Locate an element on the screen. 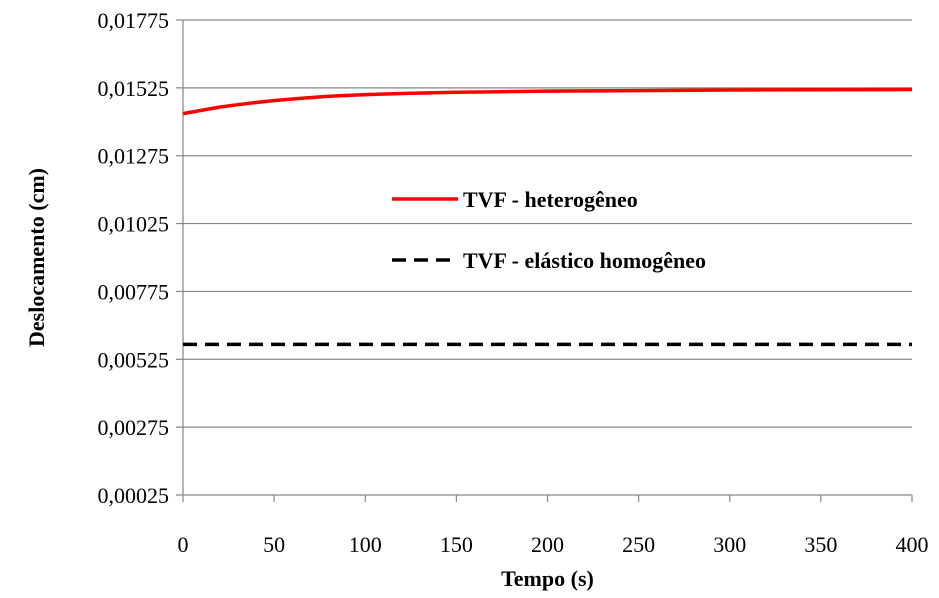 The width and height of the screenshot is (939, 598). x-axis-title: Tempo (s) is located at coordinates (547, 578).